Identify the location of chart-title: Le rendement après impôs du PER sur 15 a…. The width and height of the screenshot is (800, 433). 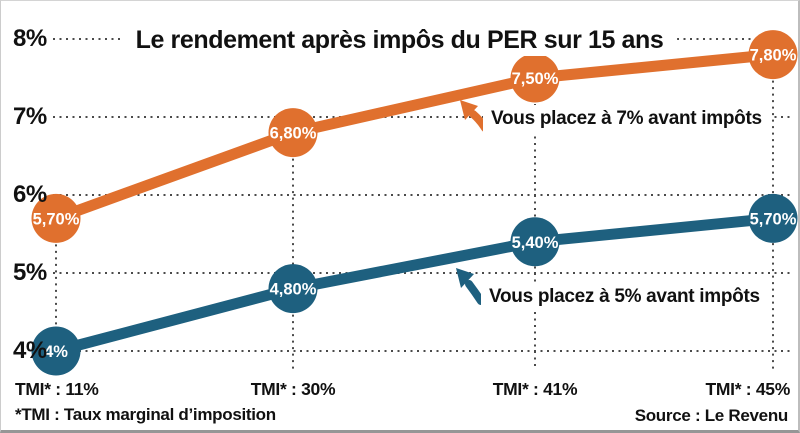
(399, 40).